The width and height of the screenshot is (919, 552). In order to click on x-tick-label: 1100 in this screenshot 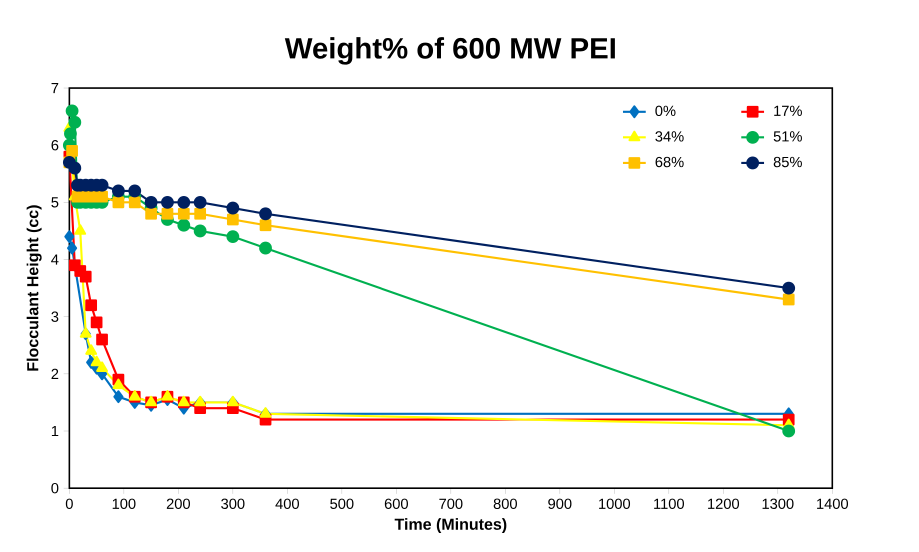, I will do `click(669, 503)`.